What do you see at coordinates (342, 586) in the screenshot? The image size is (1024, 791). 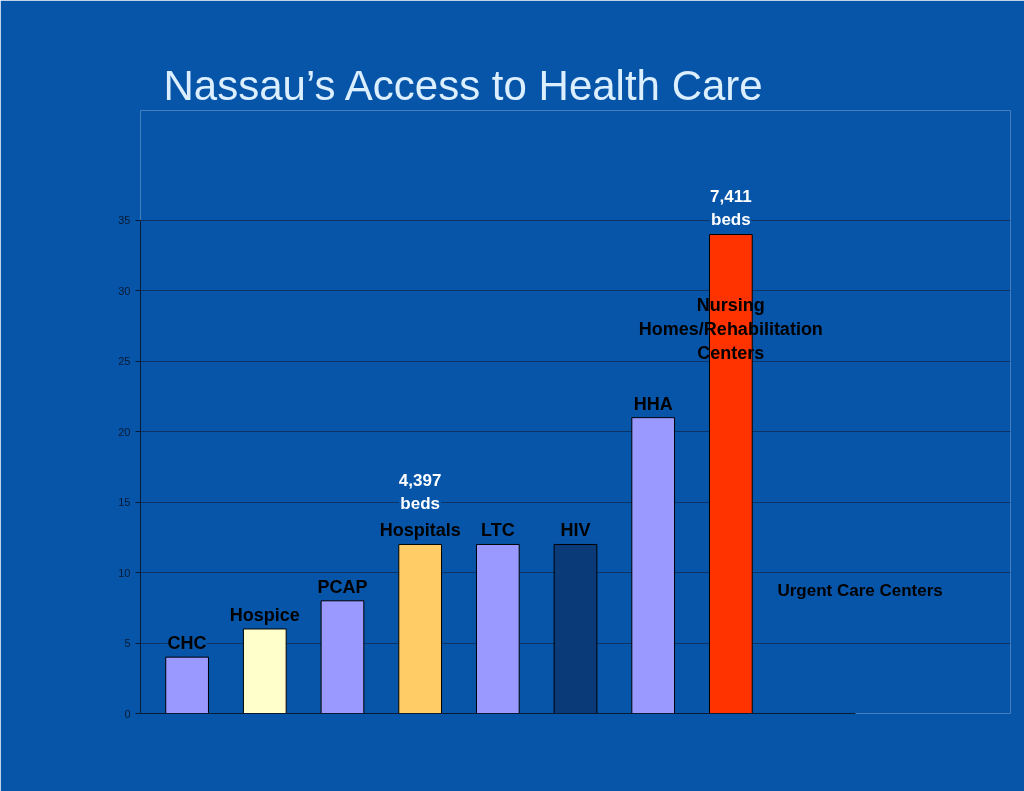 I see `x-tick-label: PCAP` at bounding box center [342, 586].